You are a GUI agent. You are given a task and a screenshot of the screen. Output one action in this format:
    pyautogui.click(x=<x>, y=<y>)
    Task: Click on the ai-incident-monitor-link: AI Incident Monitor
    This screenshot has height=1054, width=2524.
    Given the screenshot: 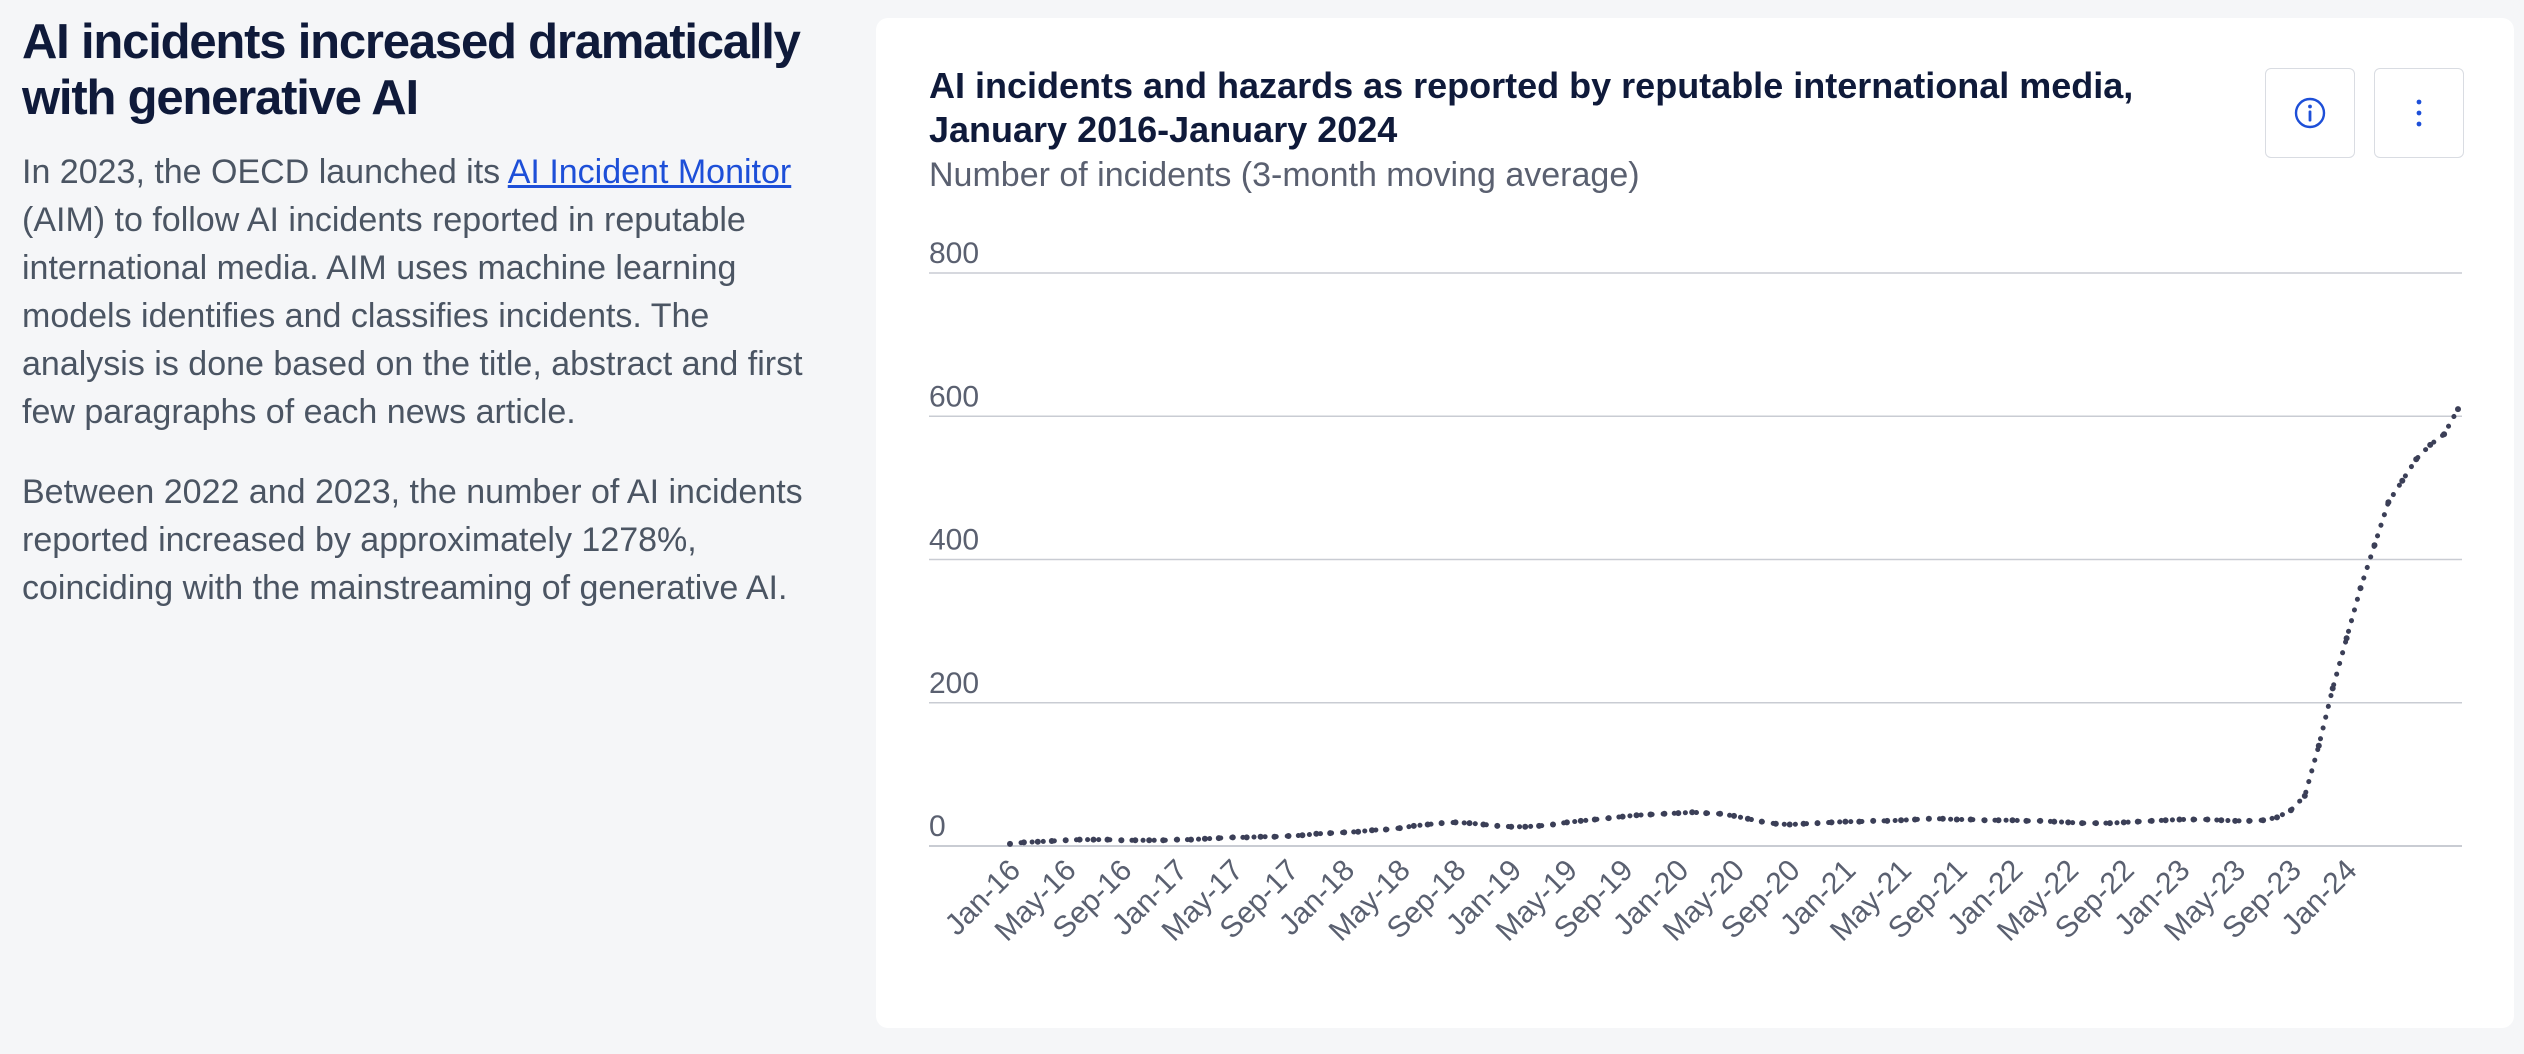 What is the action you would take?
    pyautogui.click(x=649, y=172)
    